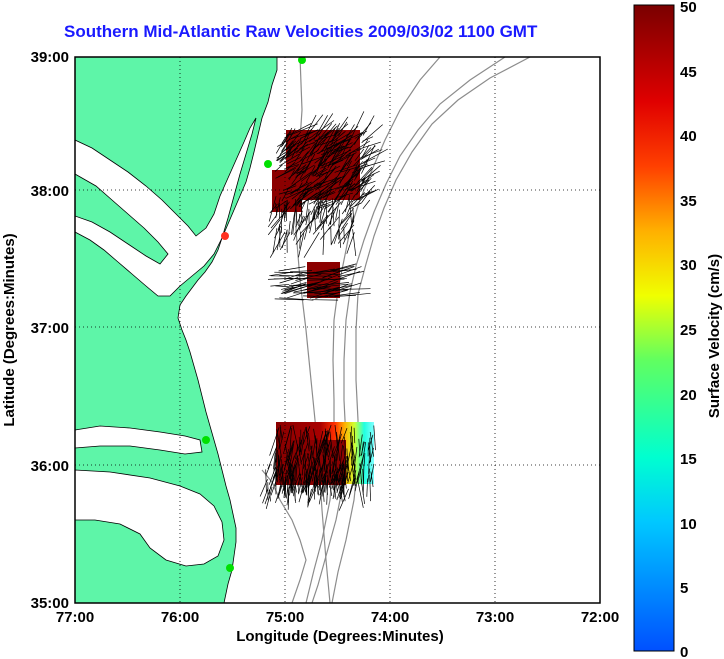 This screenshot has width=724, height=659. Describe the element at coordinates (600, 617) in the screenshot. I see `x-tick-label: 72:00` at that location.